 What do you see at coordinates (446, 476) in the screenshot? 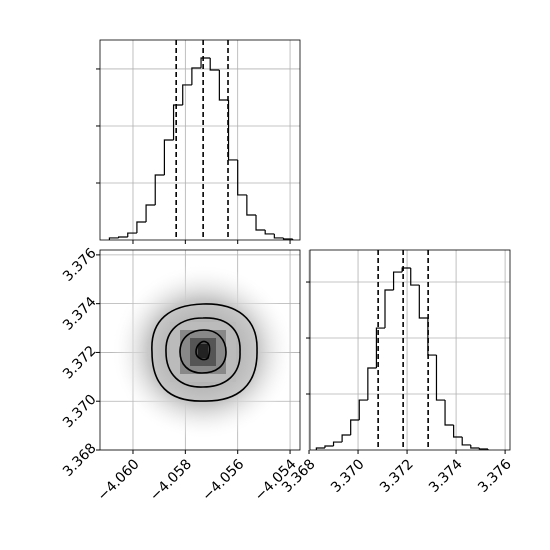
I see `x-tick-label: 3.374` at bounding box center [446, 476].